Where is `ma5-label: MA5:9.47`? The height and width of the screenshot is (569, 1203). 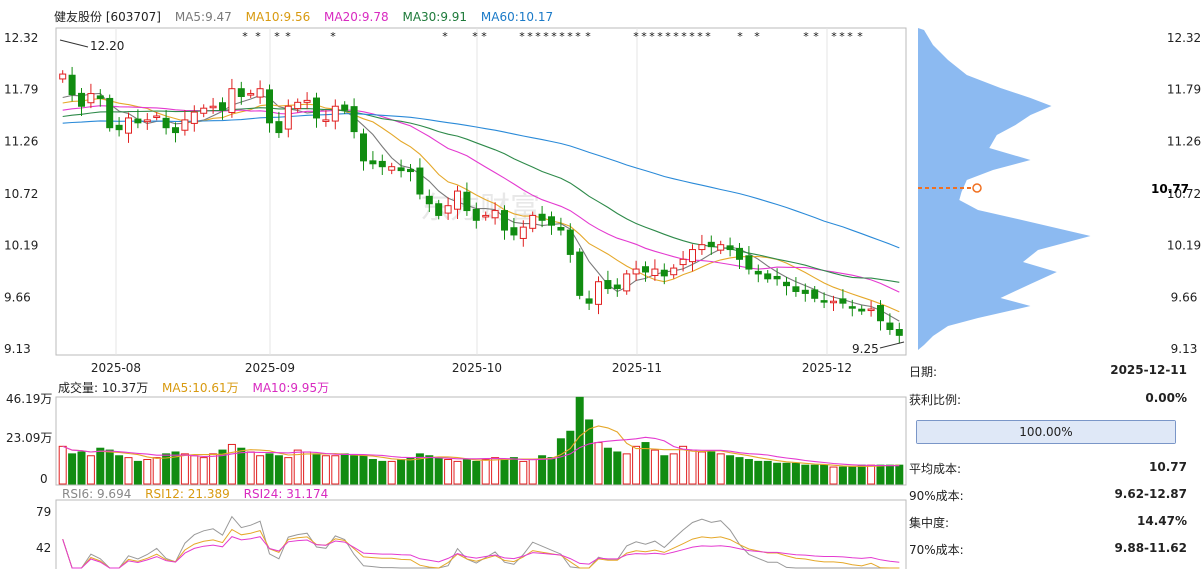
ma5-label: MA5:9.47 is located at coordinates (203, 17).